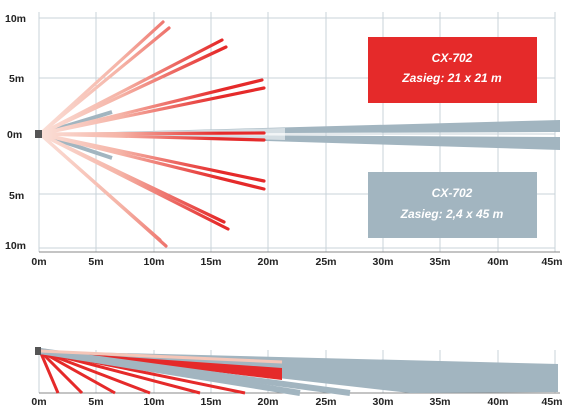 Image resolution: width=573 pixels, height=409 pixels. Describe the element at coordinates (15, 19) in the screenshot. I see `y-tick-10m-top: 10m` at that location.